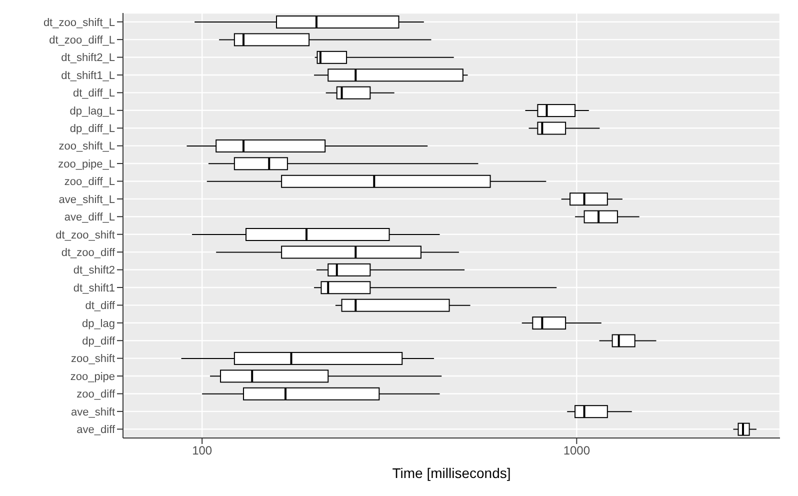 This screenshot has height=496, width=798. Describe the element at coordinates (94, 288) in the screenshot. I see `y-tick-label: dt_shift1` at that location.